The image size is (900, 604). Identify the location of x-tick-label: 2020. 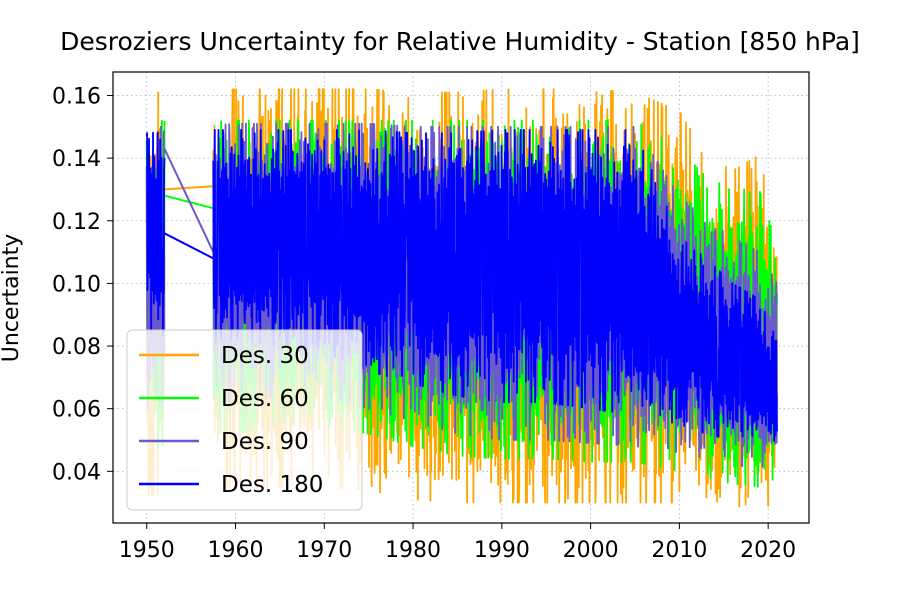
(768, 550).